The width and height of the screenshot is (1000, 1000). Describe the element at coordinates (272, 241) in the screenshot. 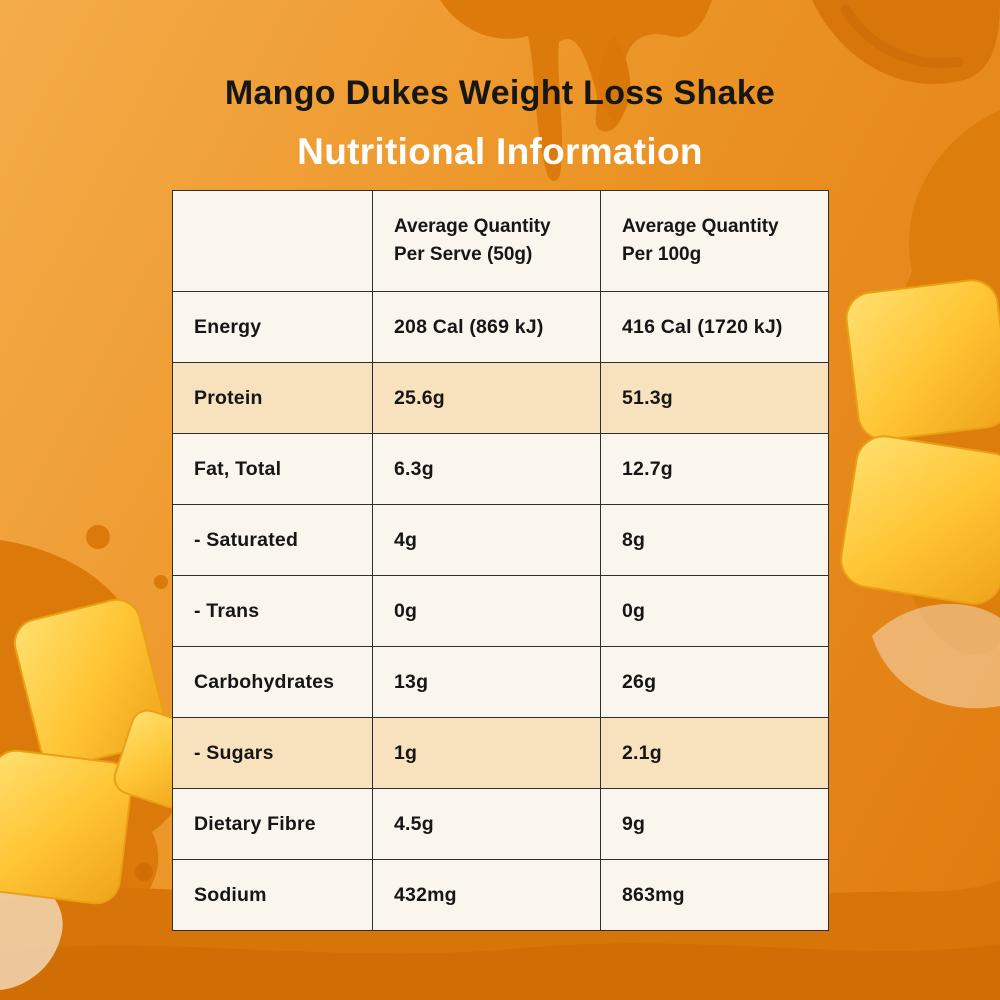

I see `empty-header-cell` at that location.